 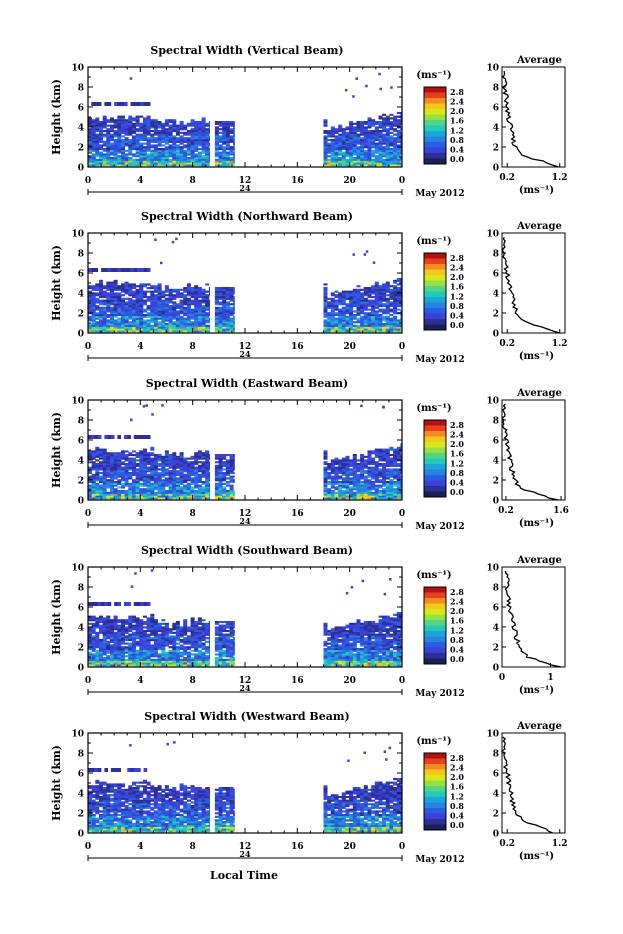 I want to click on avg-y-tick-label: 2, so click(x=496, y=149).